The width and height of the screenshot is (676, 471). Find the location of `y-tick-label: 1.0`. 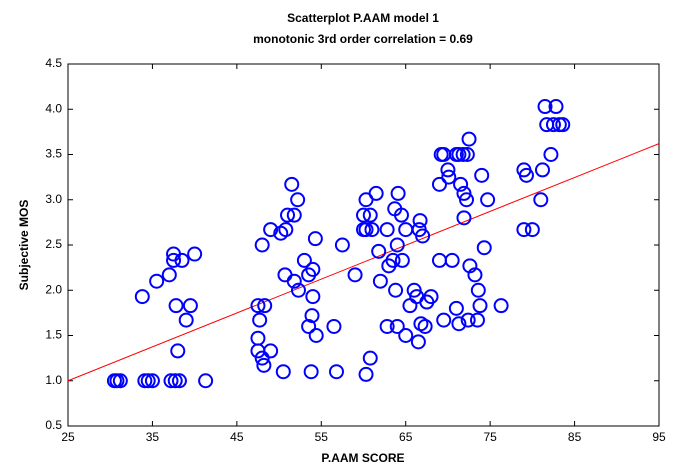

y-tick-label: 1.0 is located at coordinates (53, 380).